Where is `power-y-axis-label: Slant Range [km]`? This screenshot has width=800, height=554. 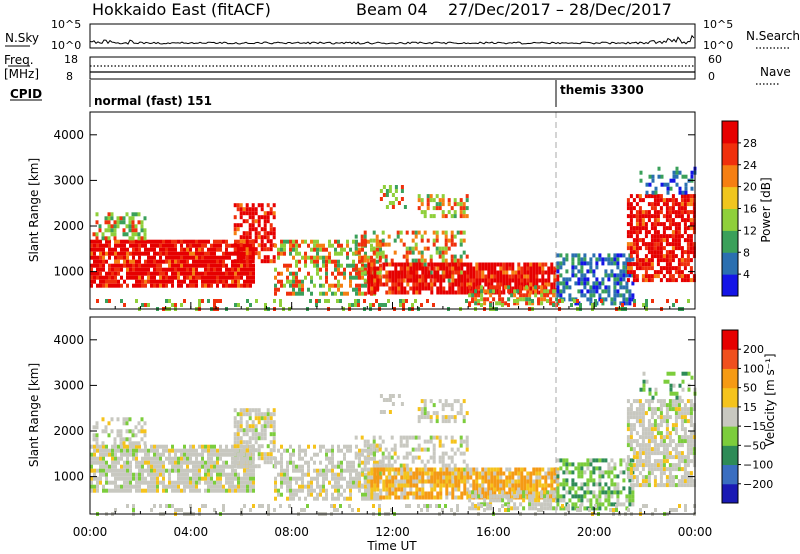 power-y-axis-label: Slant Range [km] is located at coordinates (34, 210).